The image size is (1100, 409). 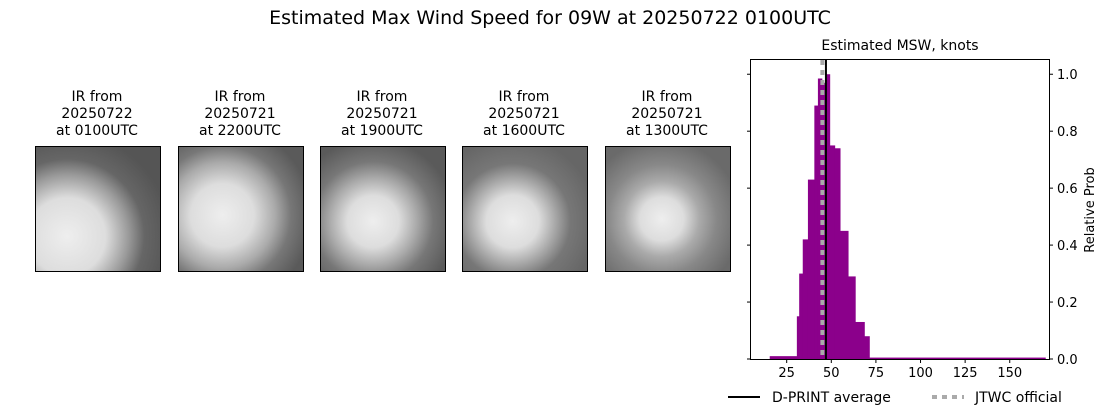 I want to click on ir-panel-caption: IR from 20250721 at 2200UTC, so click(x=240, y=114).